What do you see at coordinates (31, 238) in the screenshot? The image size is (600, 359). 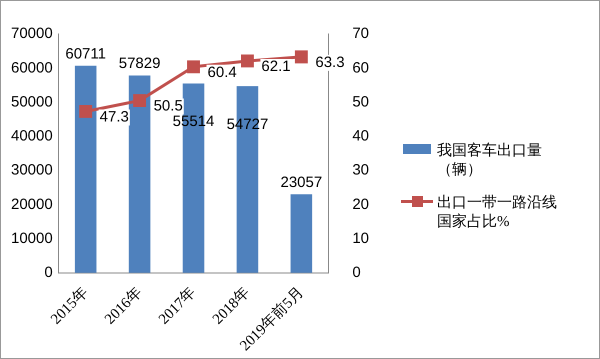 I see `y-tick-label: 10000` at bounding box center [31, 238].